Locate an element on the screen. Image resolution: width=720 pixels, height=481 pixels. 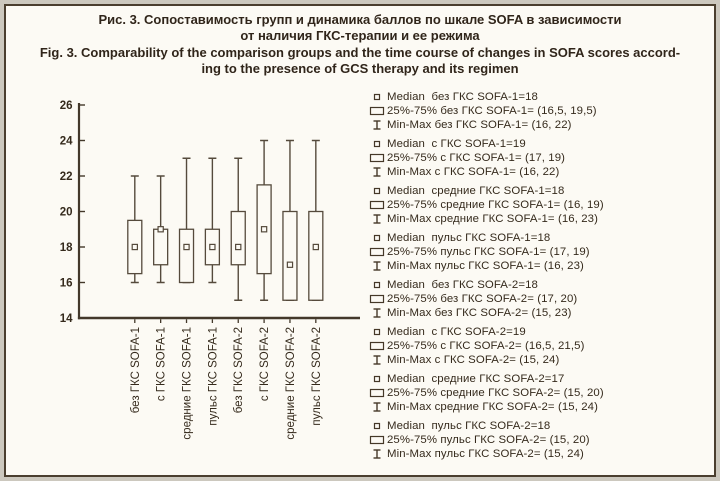
legend-item: 25%-75% с ГКС SOFA-1= (17, 19) is located at coordinates (536, 158).